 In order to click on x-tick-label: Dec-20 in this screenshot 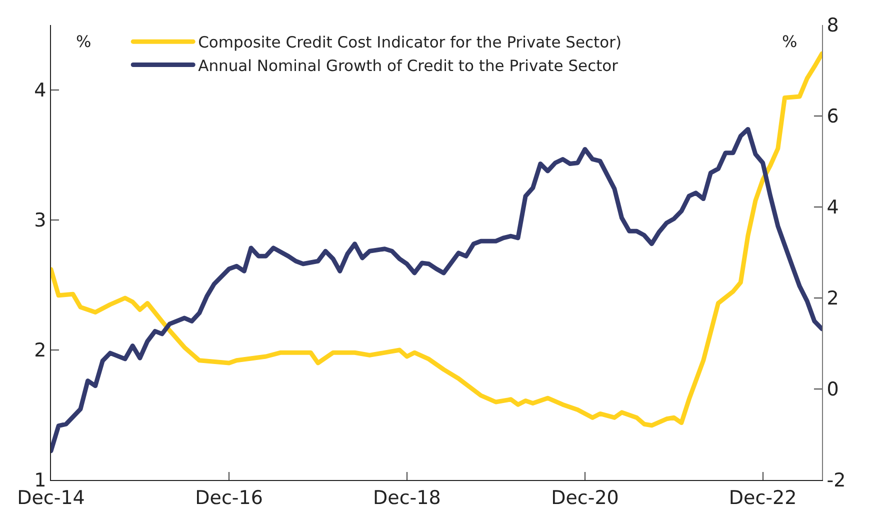, I will do `click(585, 497)`.